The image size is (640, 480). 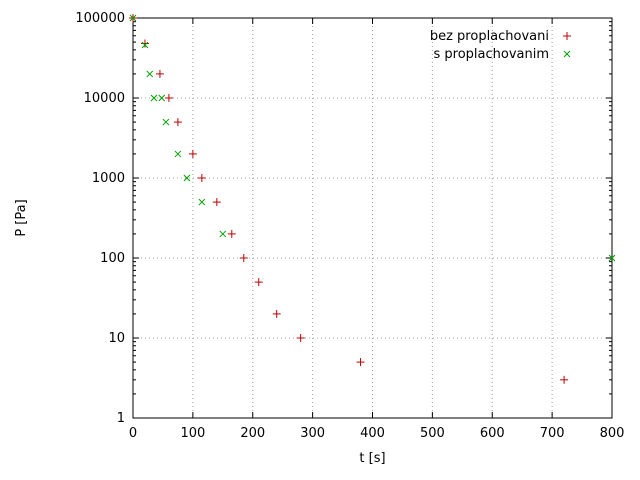 I want to click on x-tick-label: 800, so click(x=612, y=433).